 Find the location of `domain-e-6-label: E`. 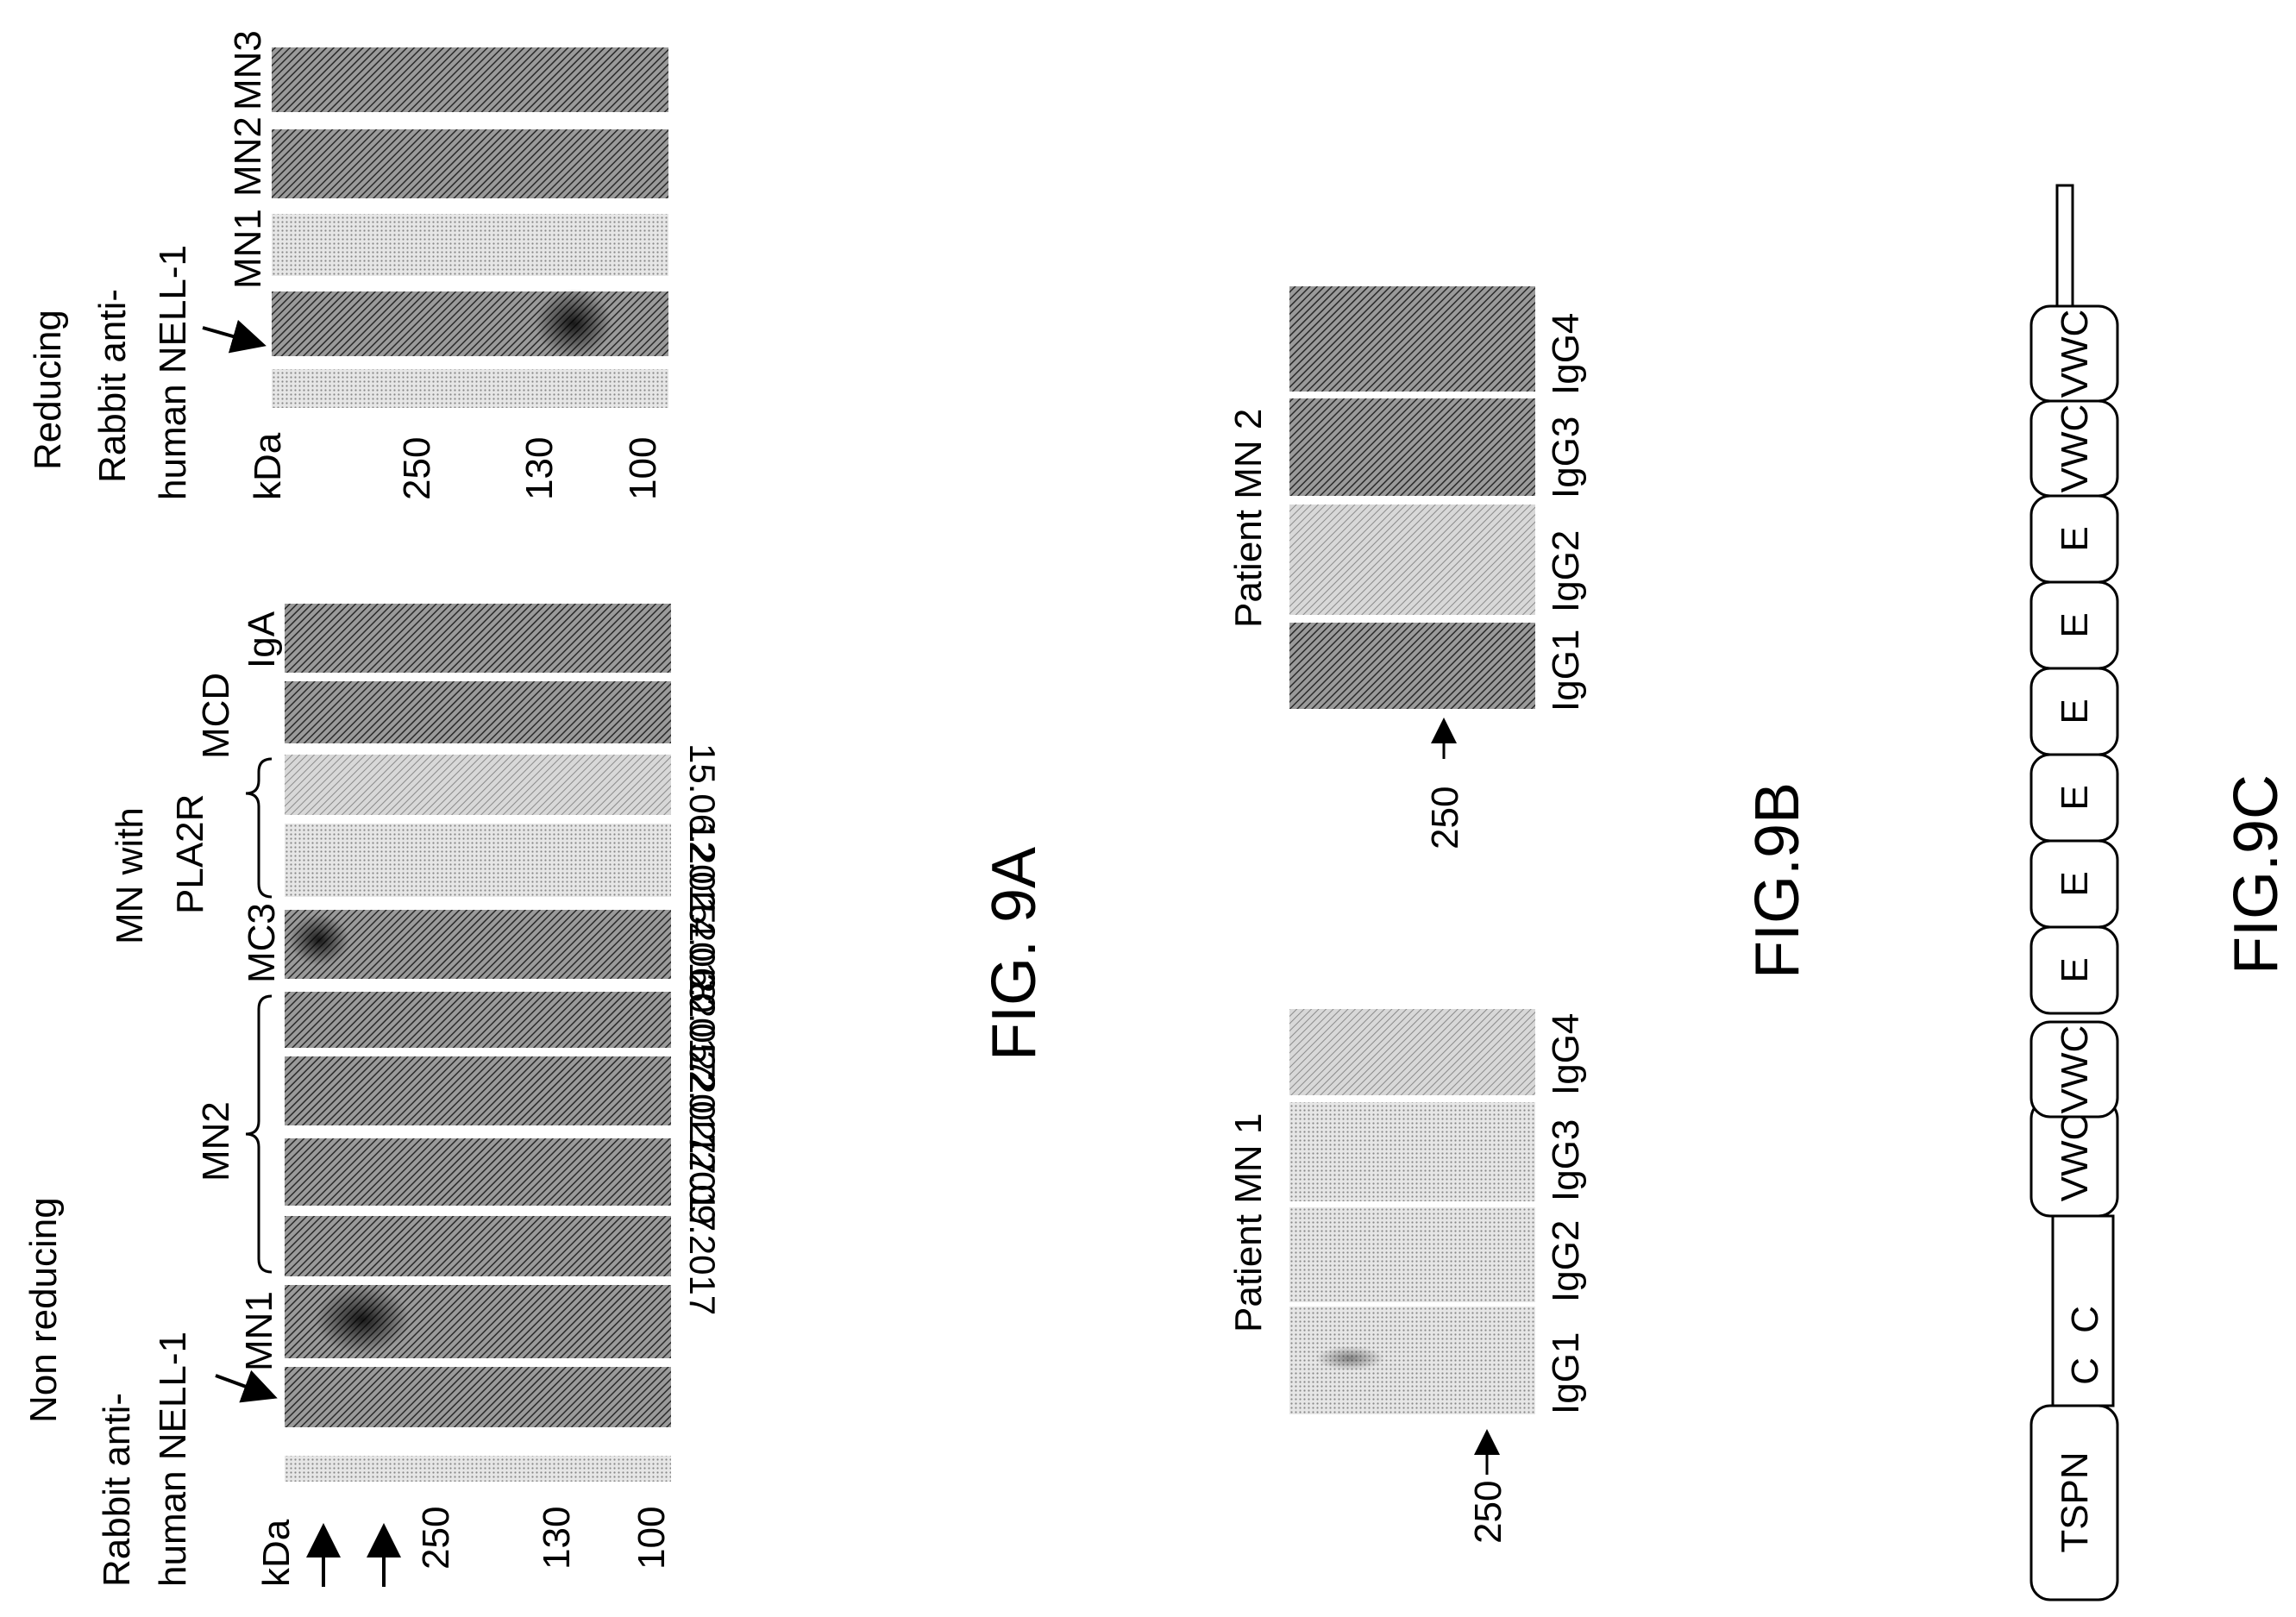

domain-e-6-label: E is located at coordinates (2075, 538).